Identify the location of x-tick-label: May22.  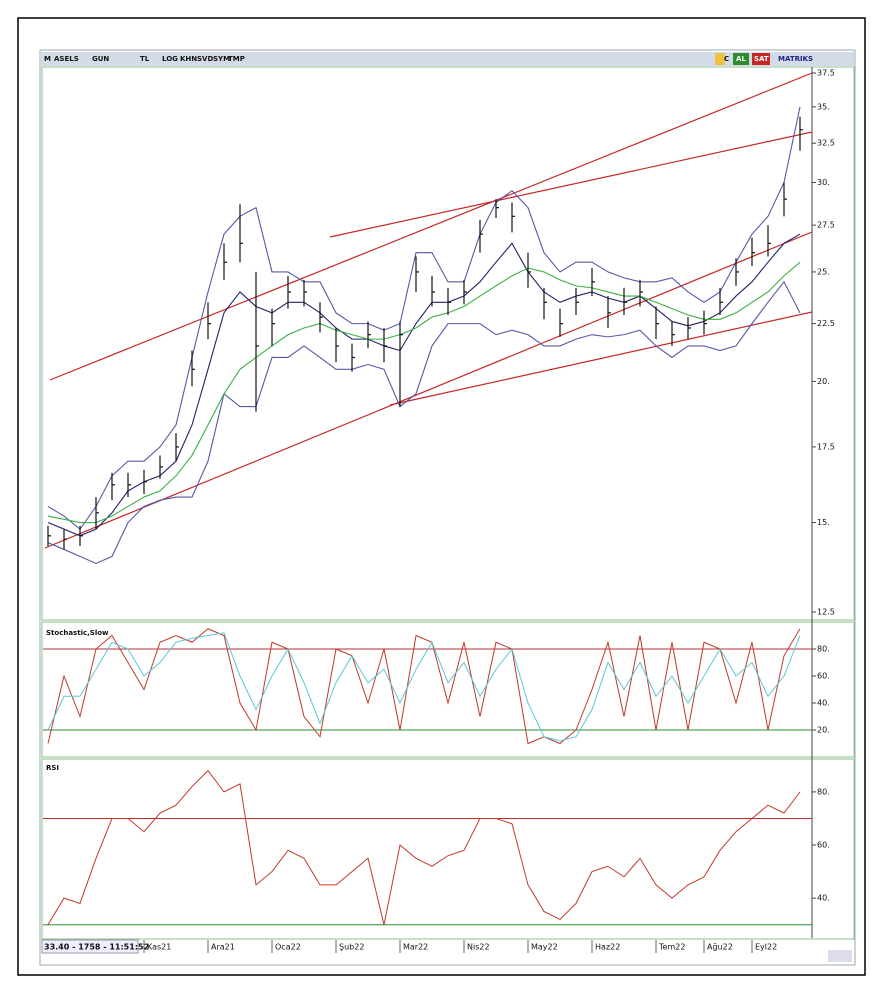
(544, 947).